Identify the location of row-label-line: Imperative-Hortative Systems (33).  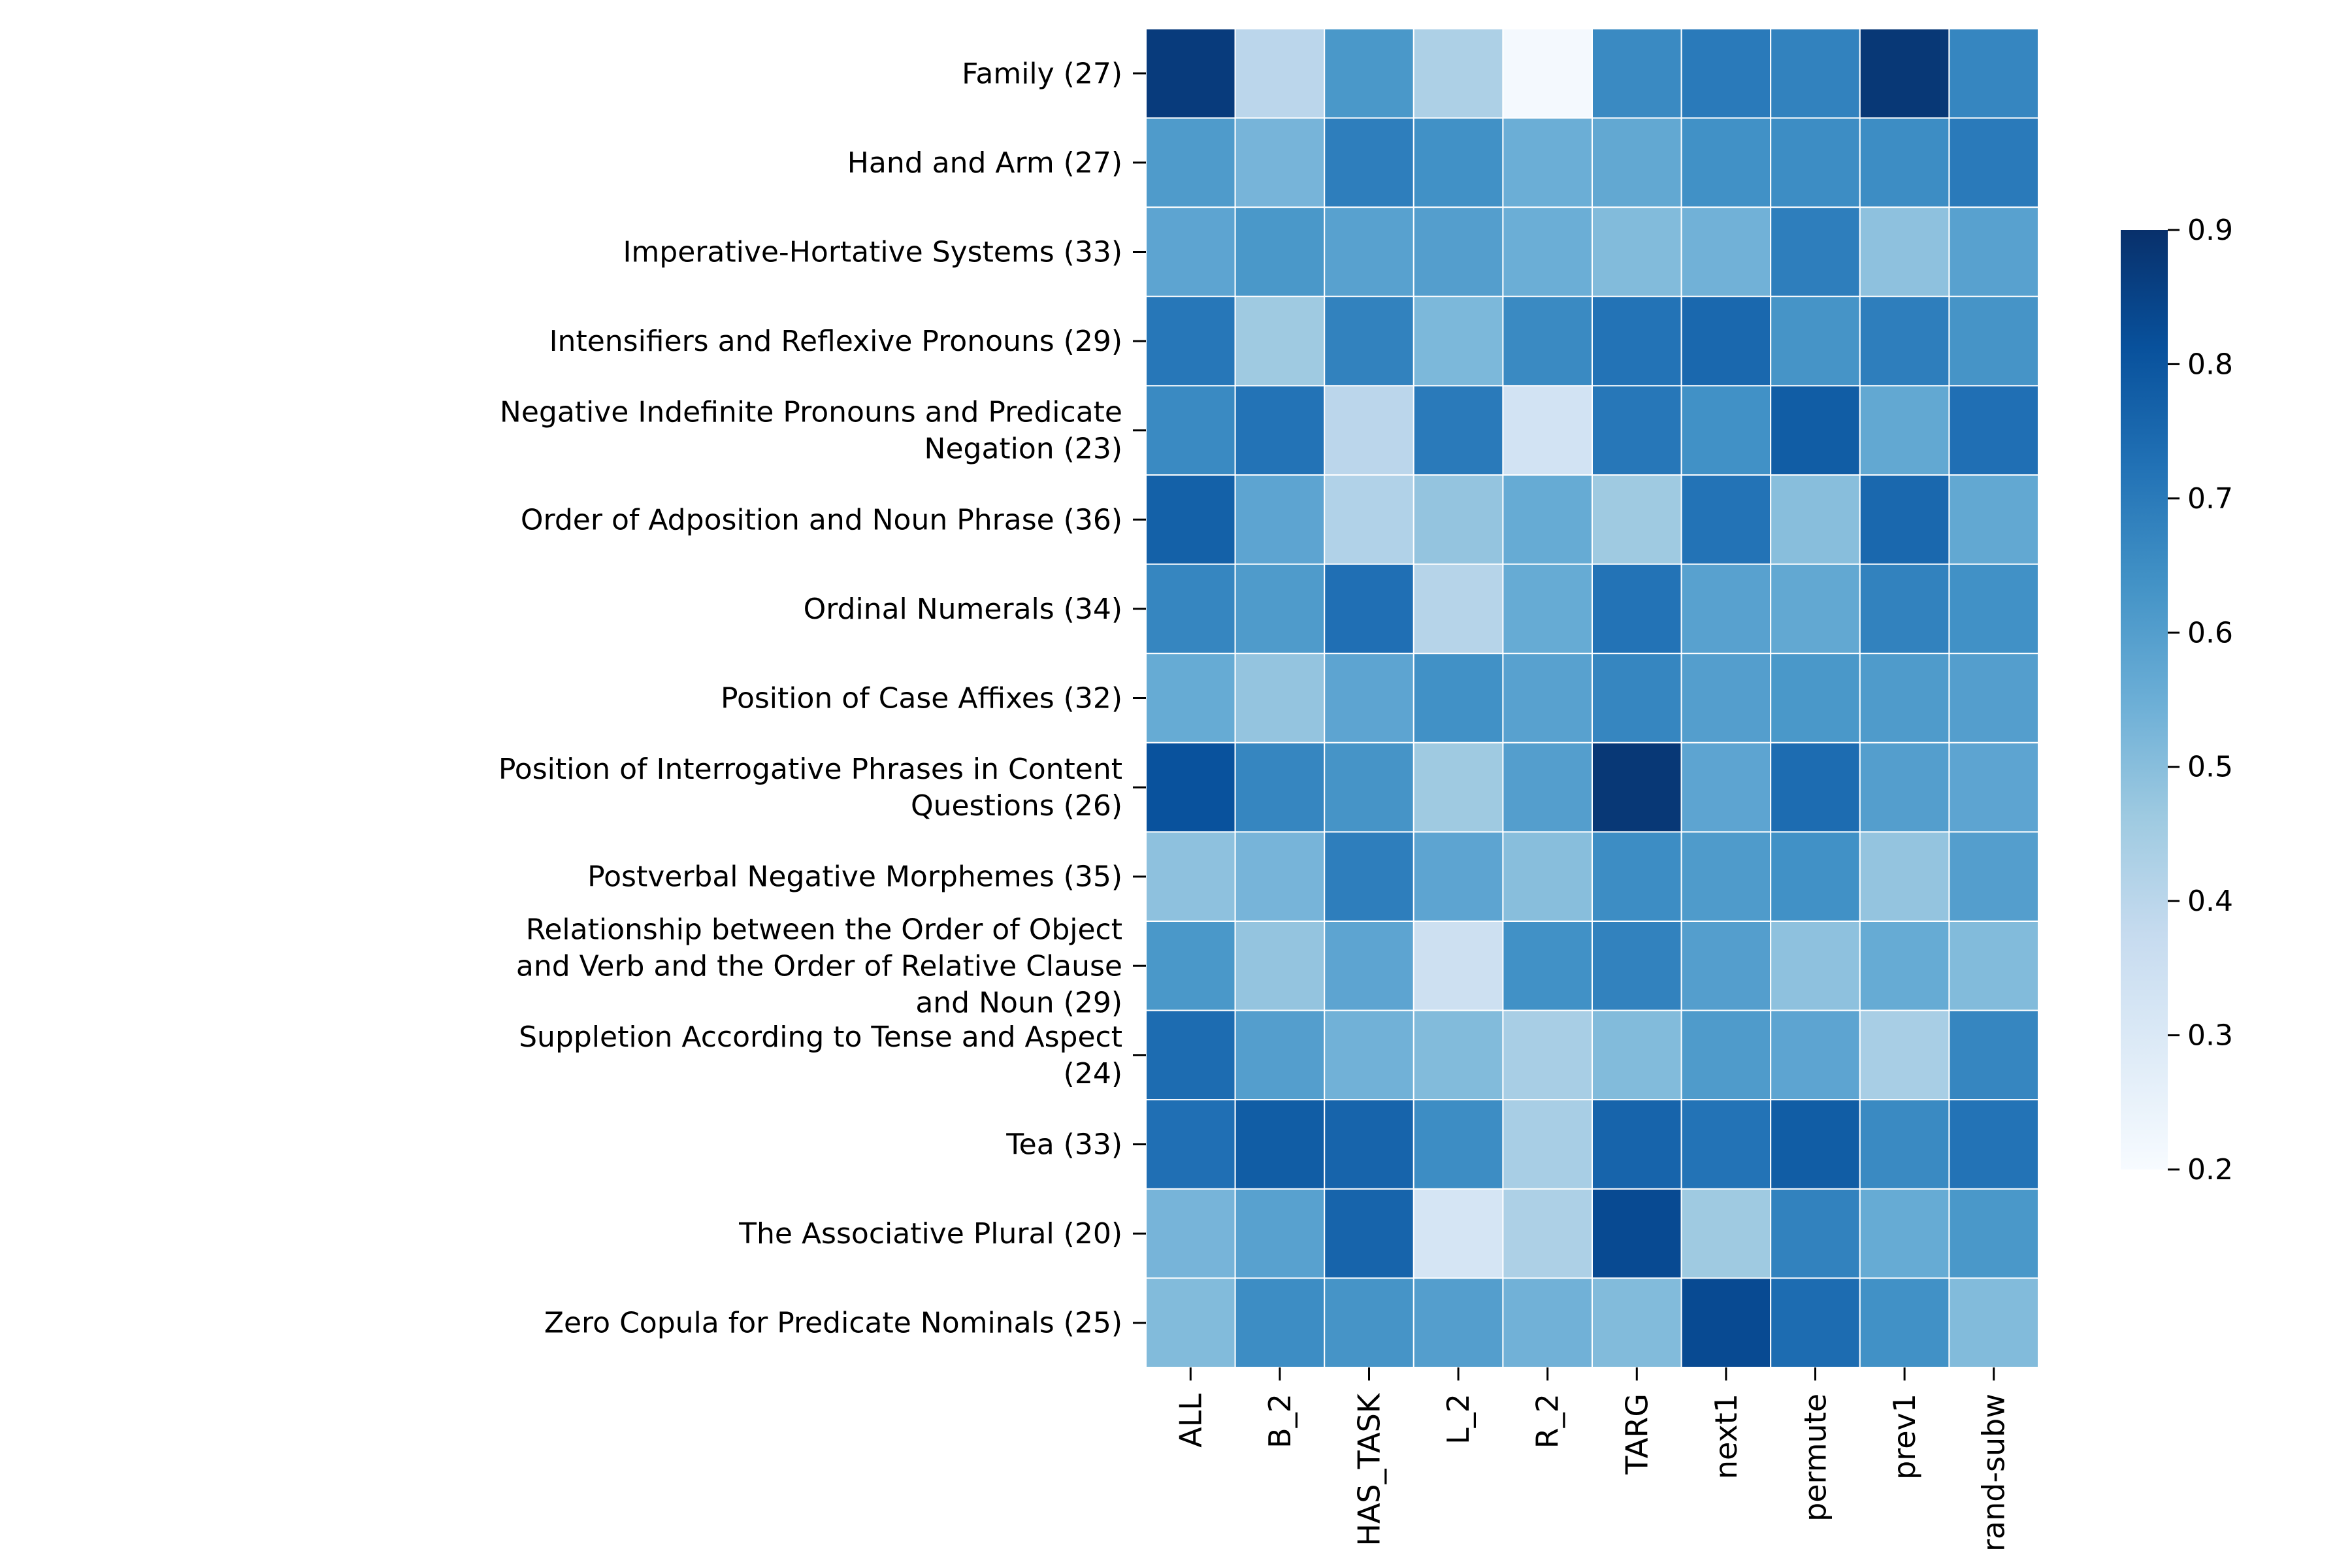
(872, 252).